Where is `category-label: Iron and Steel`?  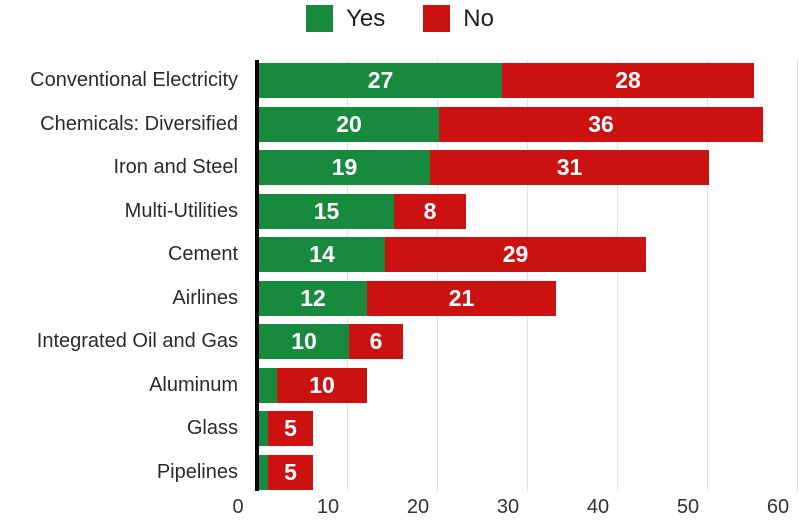 category-label: Iron and Steel is located at coordinates (175, 167).